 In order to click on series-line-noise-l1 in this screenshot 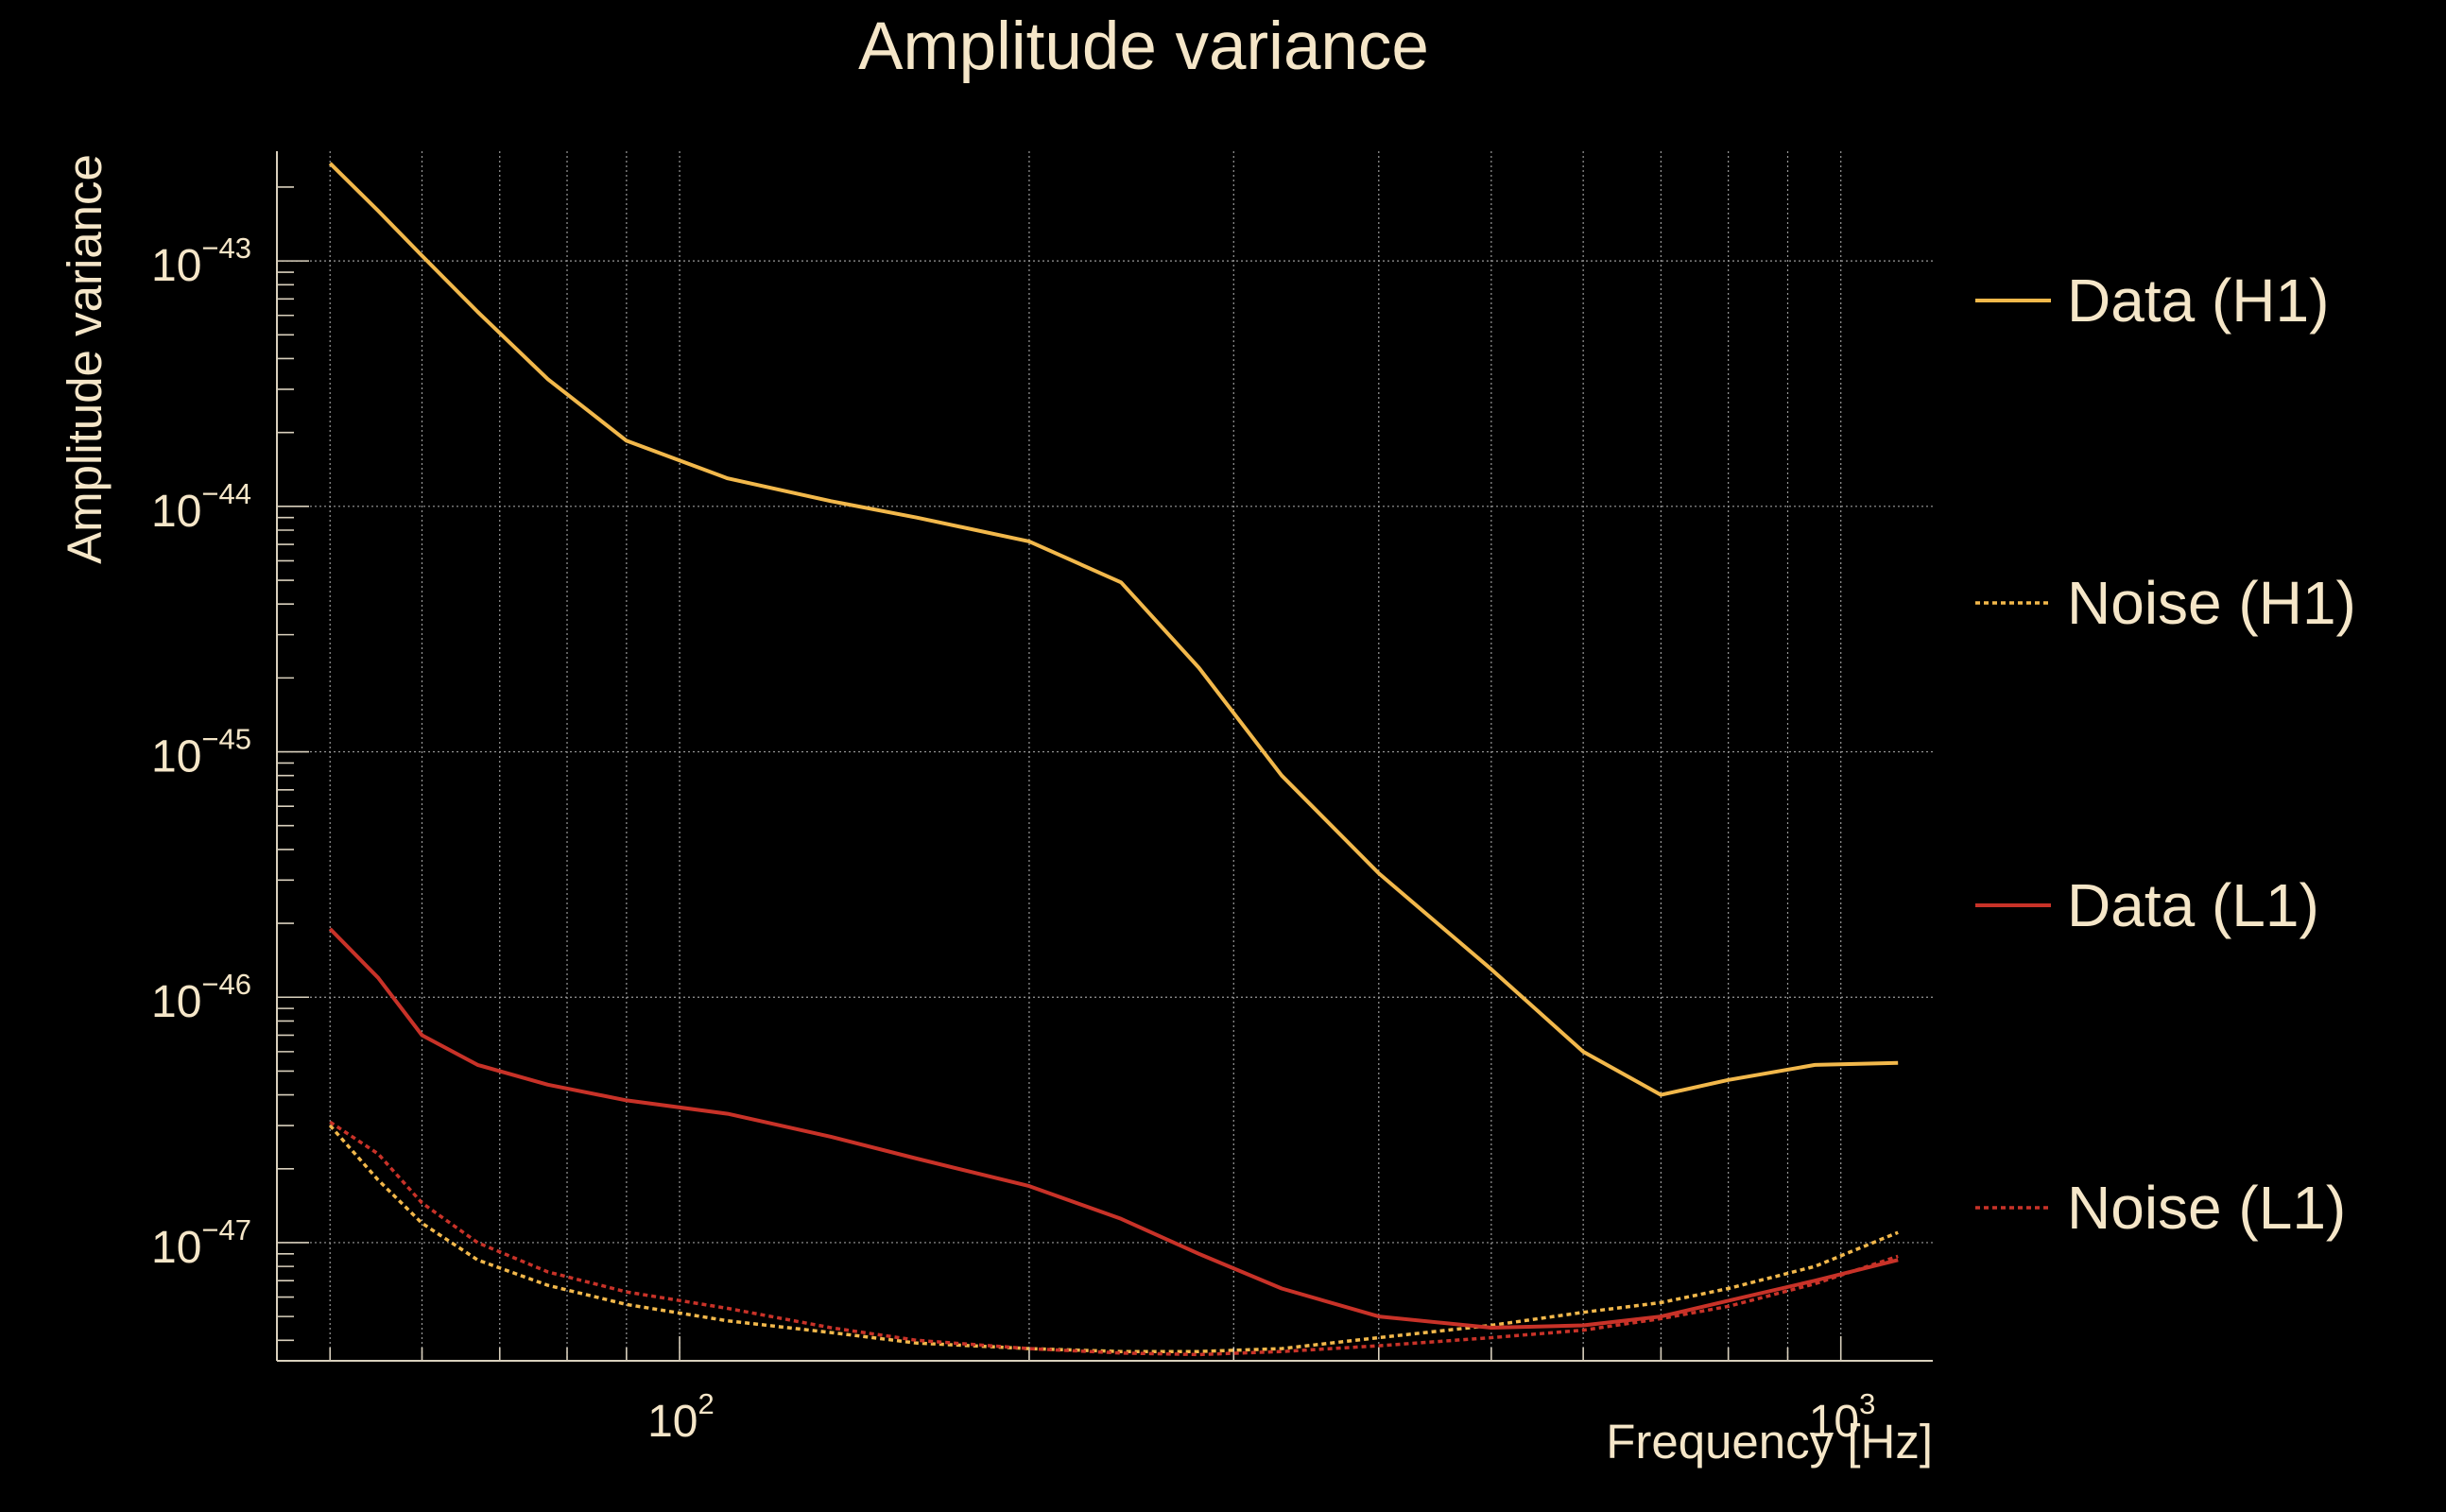, I will do `click(1114, 1238)`.